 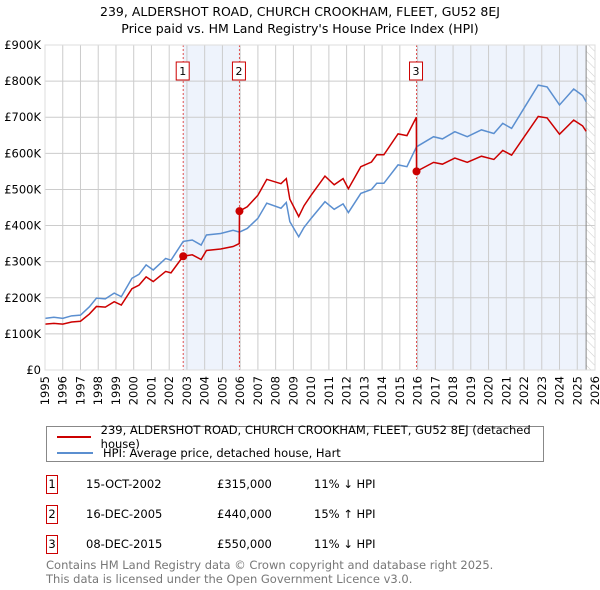 What do you see at coordinates (80, 390) in the screenshot?
I see `x-tick-label: 1997` at bounding box center [80, 390].